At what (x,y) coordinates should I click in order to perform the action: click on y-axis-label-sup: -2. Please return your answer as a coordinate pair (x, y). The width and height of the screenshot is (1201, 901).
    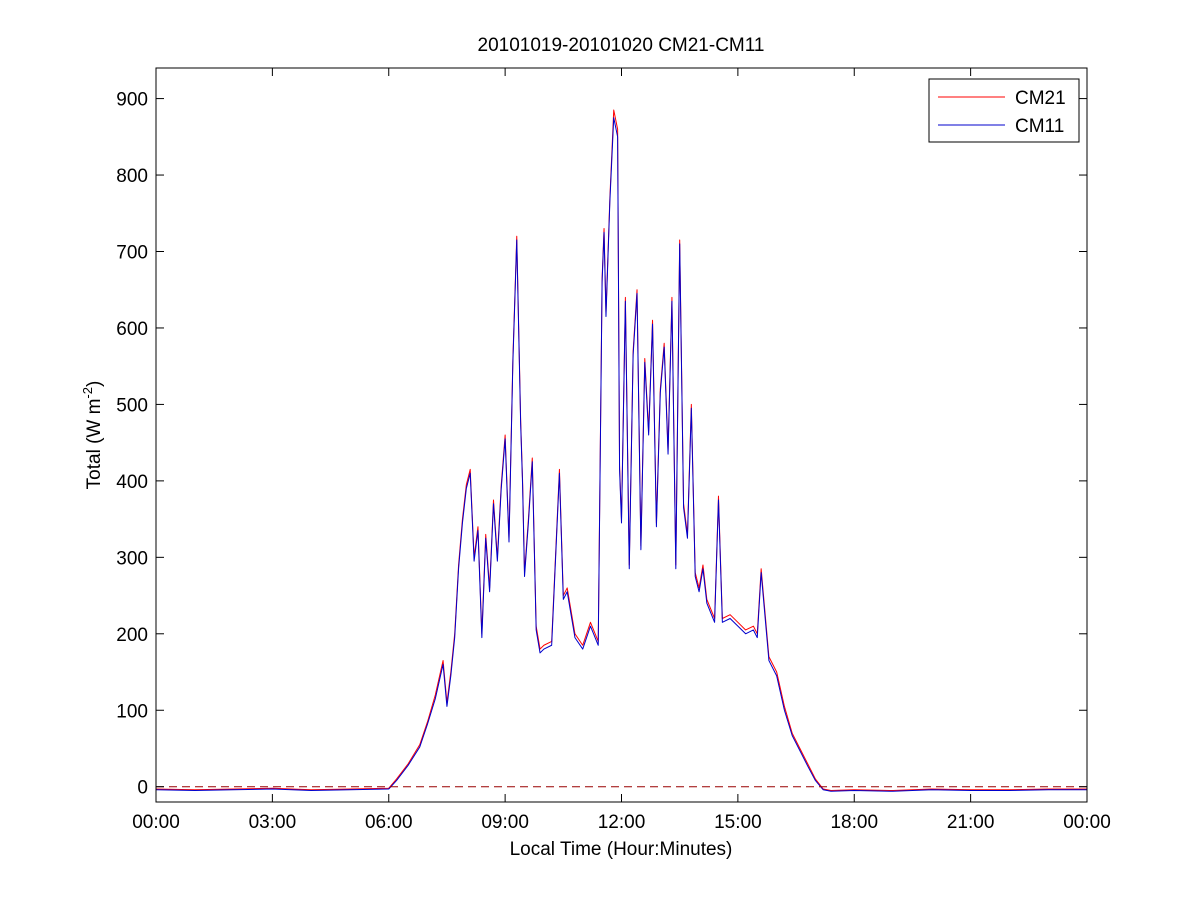
    Looking at the image, I should click on (87, 393).